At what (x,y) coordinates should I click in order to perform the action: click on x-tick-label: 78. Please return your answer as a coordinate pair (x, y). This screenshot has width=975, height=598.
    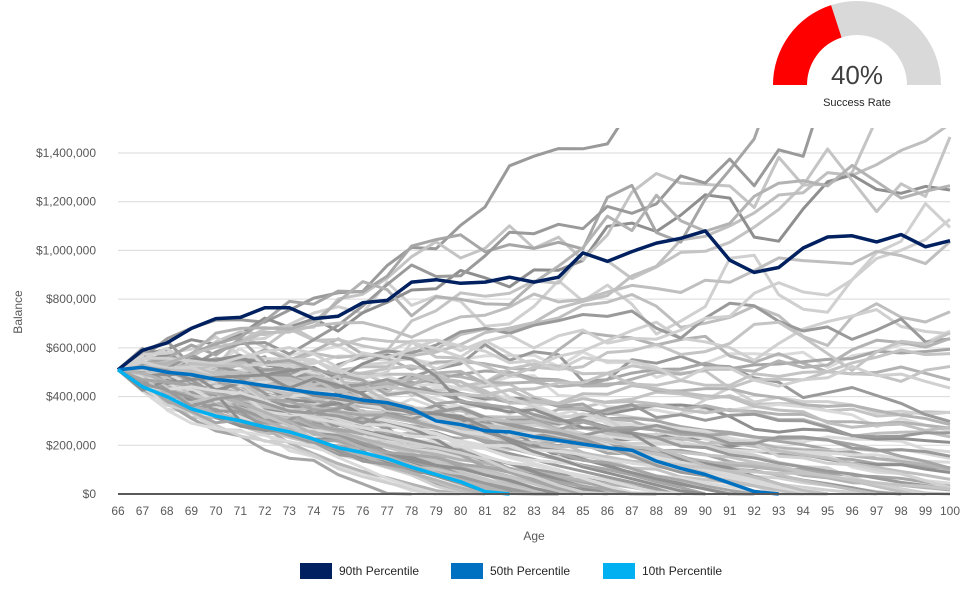
    Looking at the image, I should click on (412, 511).